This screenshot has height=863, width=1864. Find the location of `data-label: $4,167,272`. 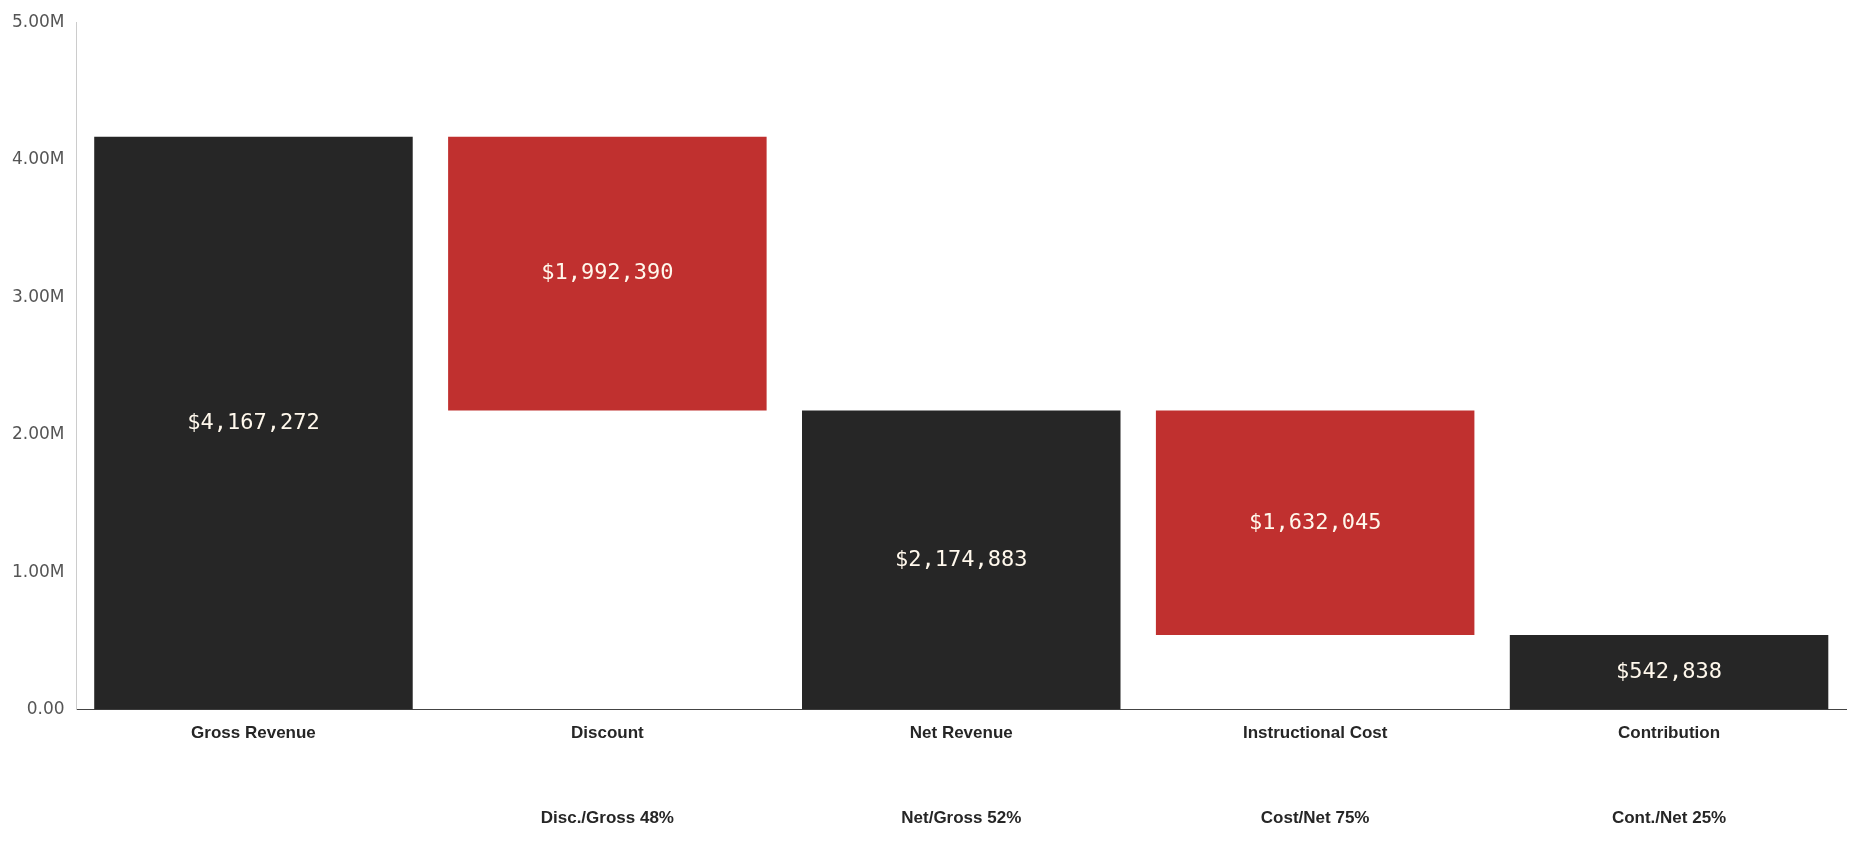

data-label: $4,167,272 is located at coordinates (253, 421).